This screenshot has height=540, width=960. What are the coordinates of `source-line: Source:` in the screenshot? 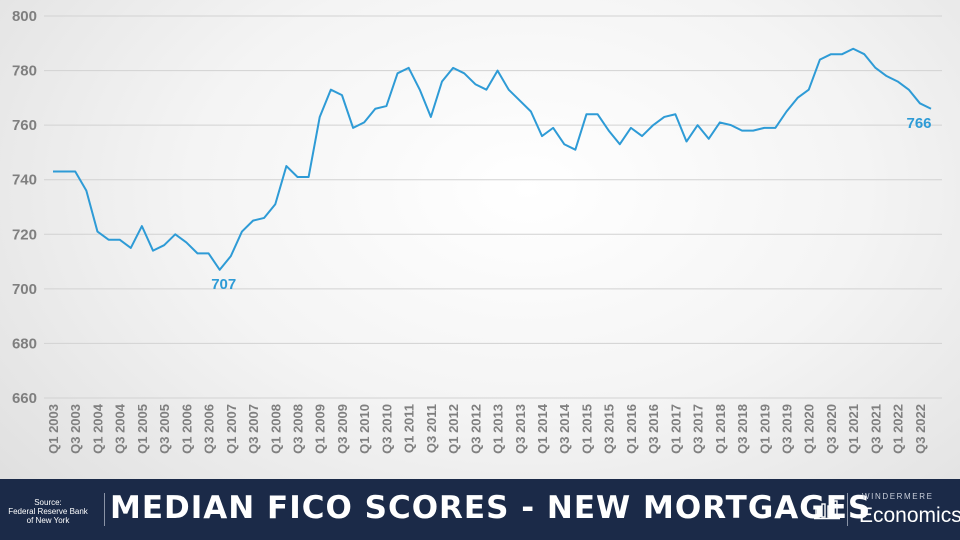 It's located at (48, 502).